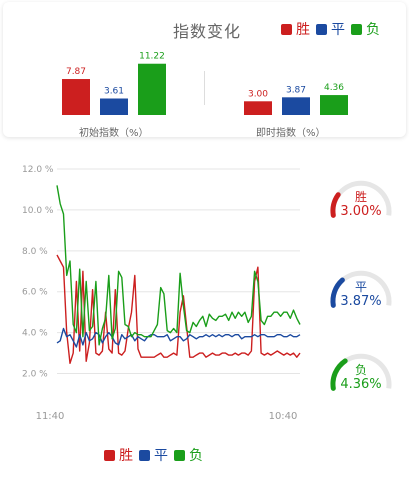 This screenshot has width=409, height=477. Describe the element at coordinates (35, 334) in the screenshot. I see `y-tick-label-4: 4.0 %` at that location.